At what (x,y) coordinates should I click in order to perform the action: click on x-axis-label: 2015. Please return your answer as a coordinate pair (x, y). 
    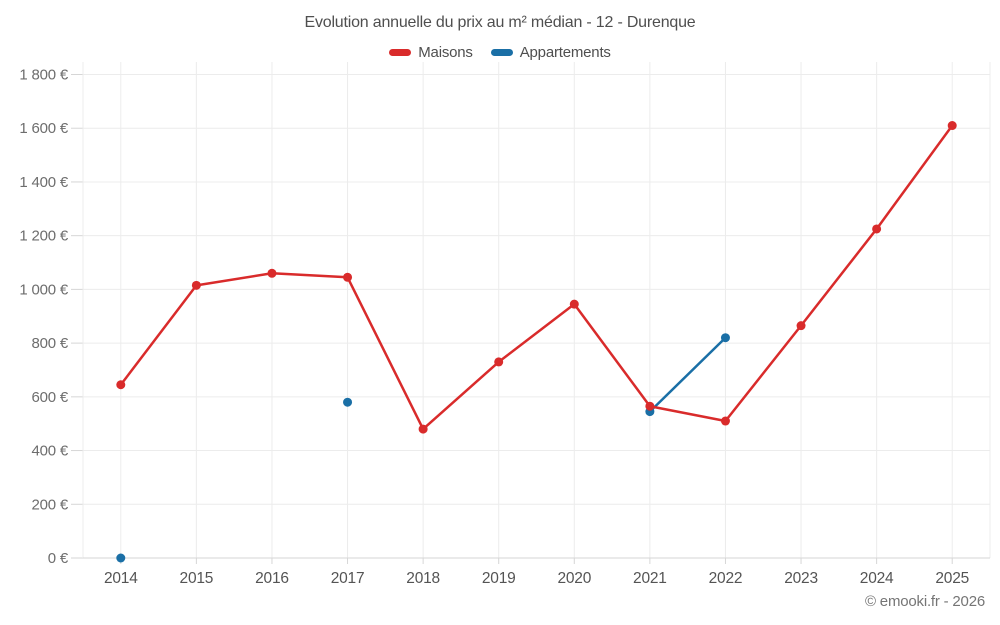
    Looking at the image, I should click on (197, 578).